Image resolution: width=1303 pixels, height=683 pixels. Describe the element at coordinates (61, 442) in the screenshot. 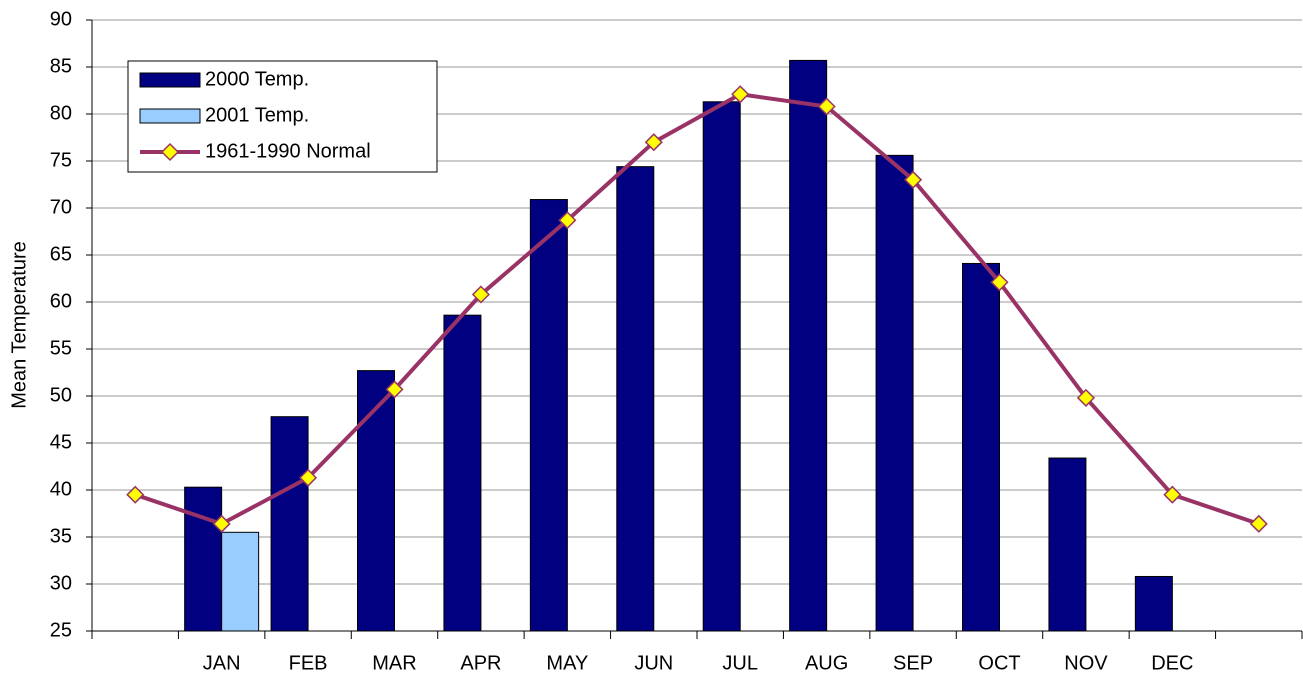

I see `y-tick-label: 45` at that location.